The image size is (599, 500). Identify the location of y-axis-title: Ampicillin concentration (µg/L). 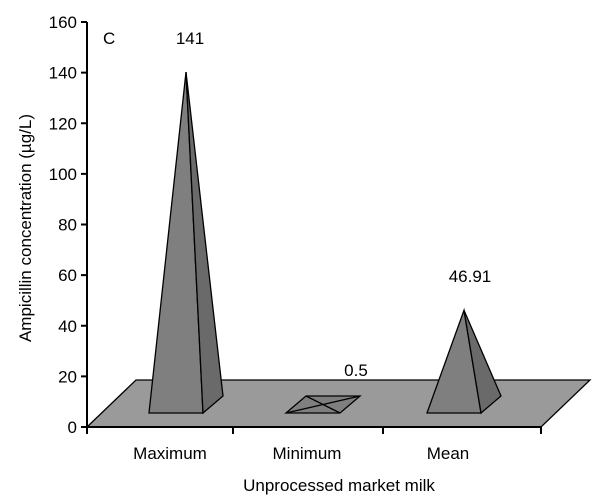
(25, 228).